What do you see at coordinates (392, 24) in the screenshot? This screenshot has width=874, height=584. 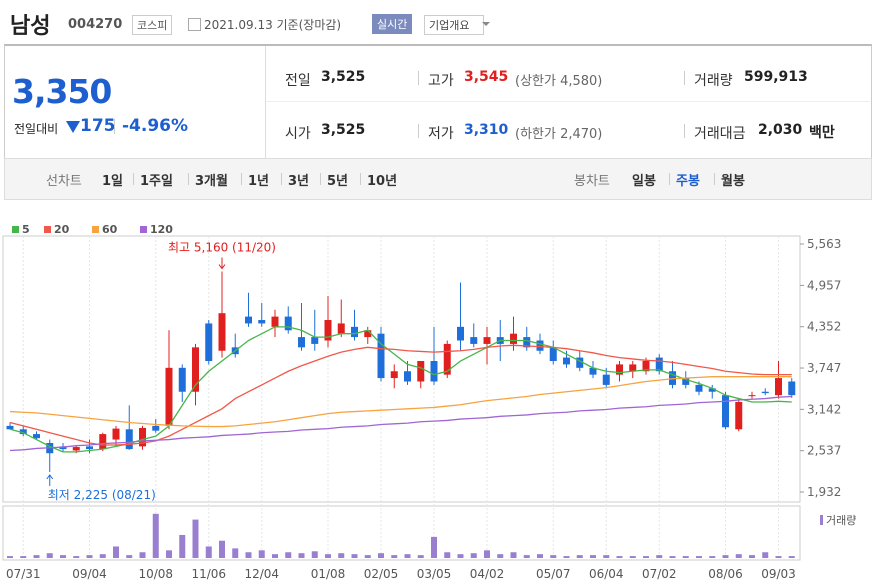 I see `realtime-button: 실시간` at bounding box center [392, 24].